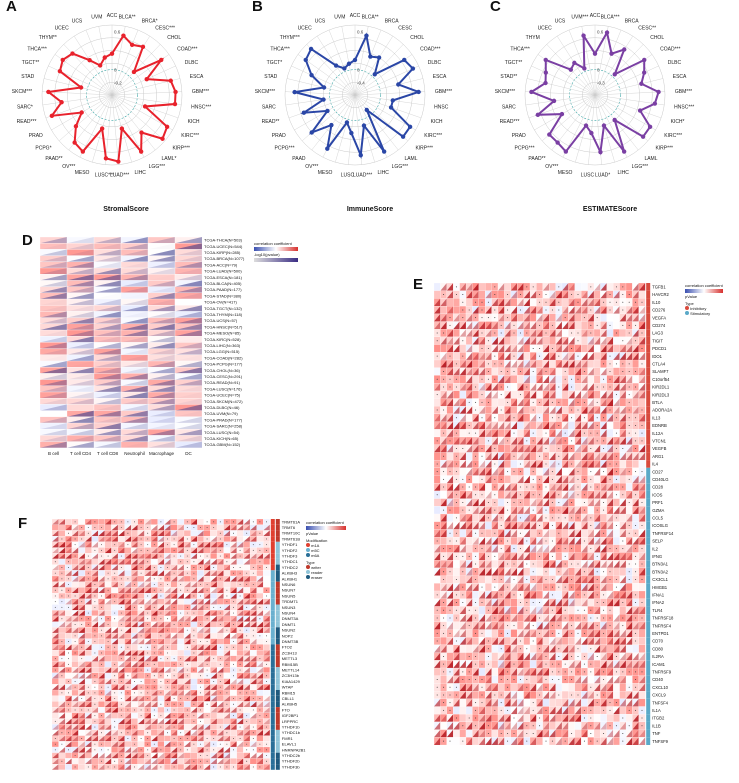 This screenshot has width=739, height=783. What do you see at coordinates (712, 313) in the screenshot?
I see `heatmap-e-legend-type-2: Stimulatory` at bounding box center [712, 313].